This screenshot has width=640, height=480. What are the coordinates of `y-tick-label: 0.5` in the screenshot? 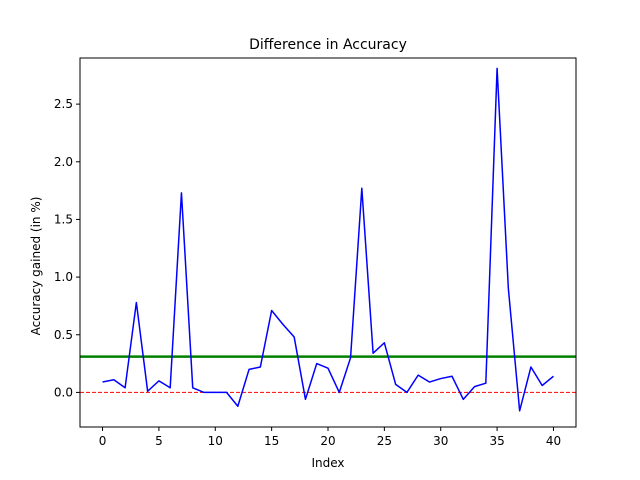 It's located at (63, 335).